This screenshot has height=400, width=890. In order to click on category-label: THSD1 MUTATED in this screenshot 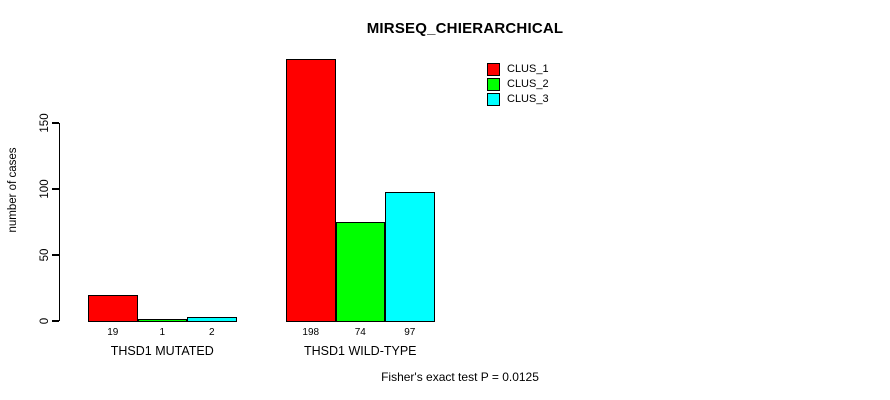, I will do `click(162, 351)`.